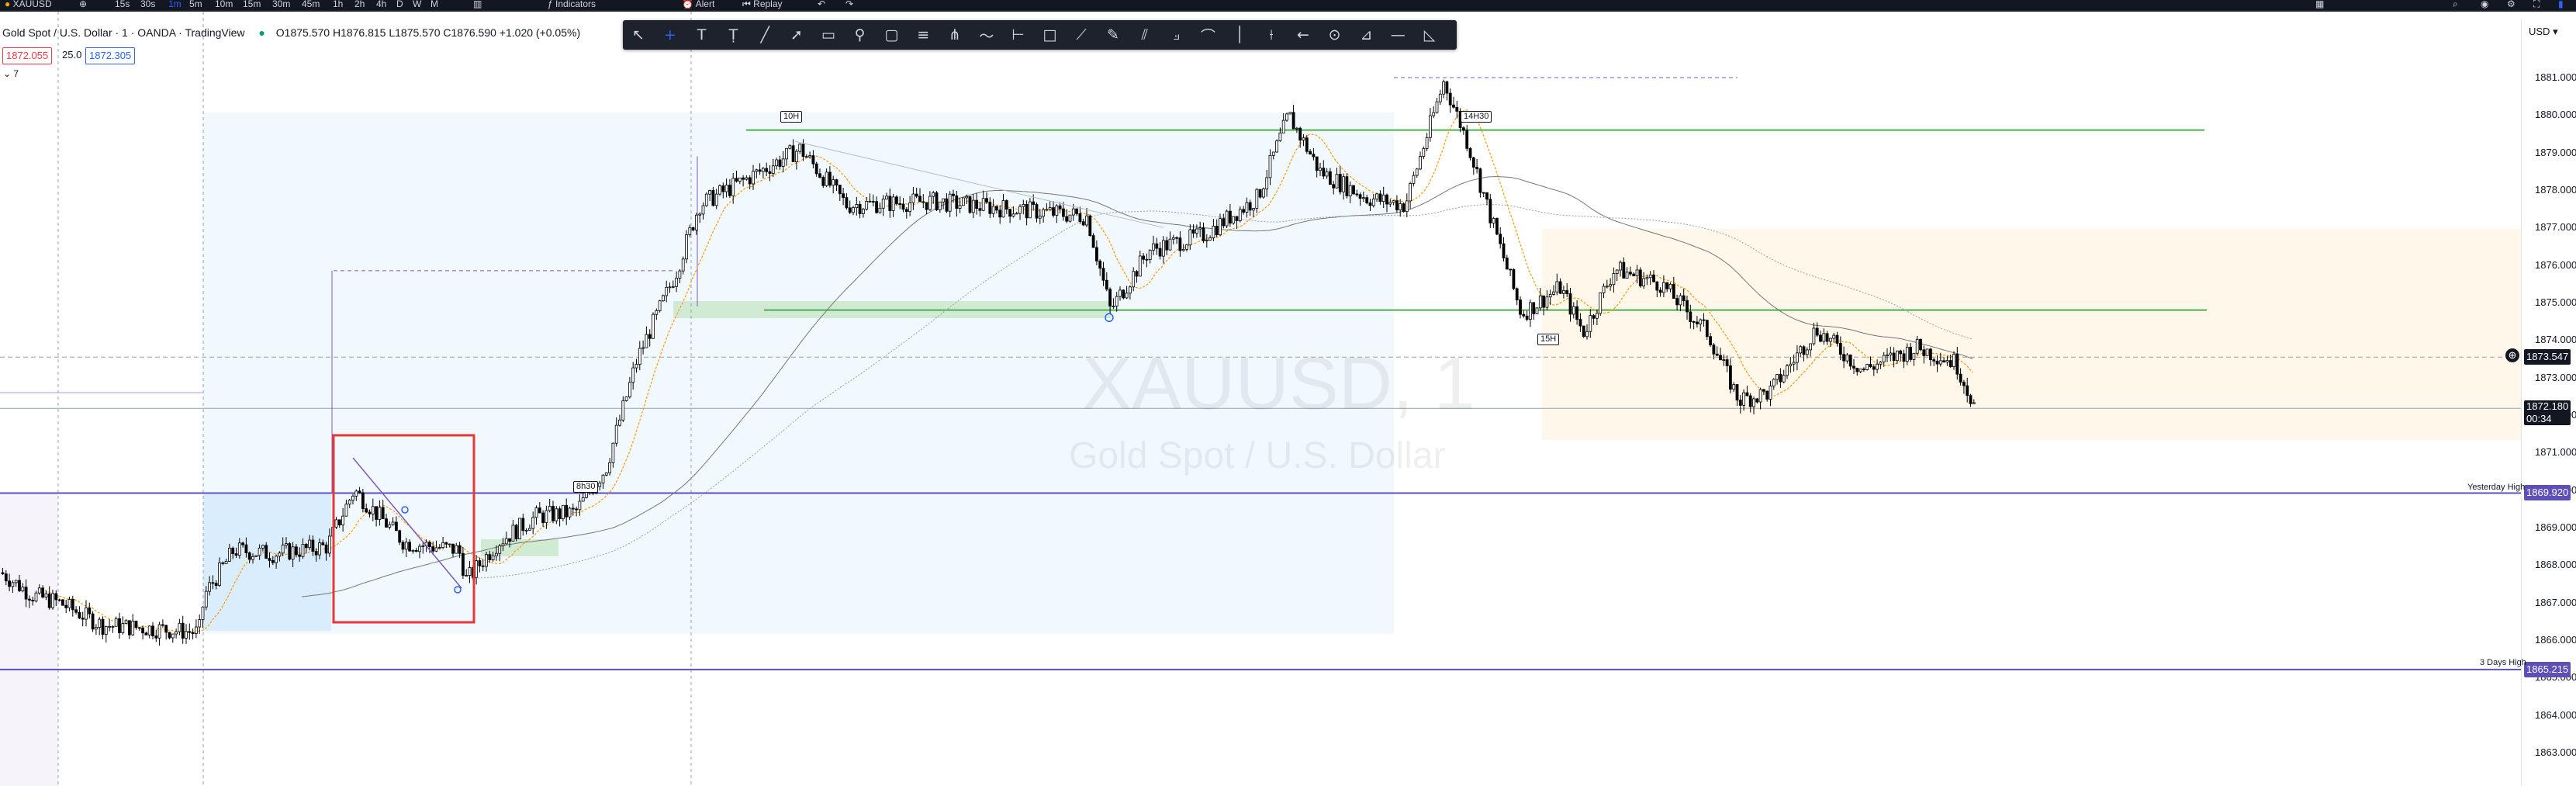 The image size is (2576, 786). What do you see at coordinates (2543, 32) in the screenshot?
I see `currency-selector: USD ▾` at bounding box center [2543, 32].